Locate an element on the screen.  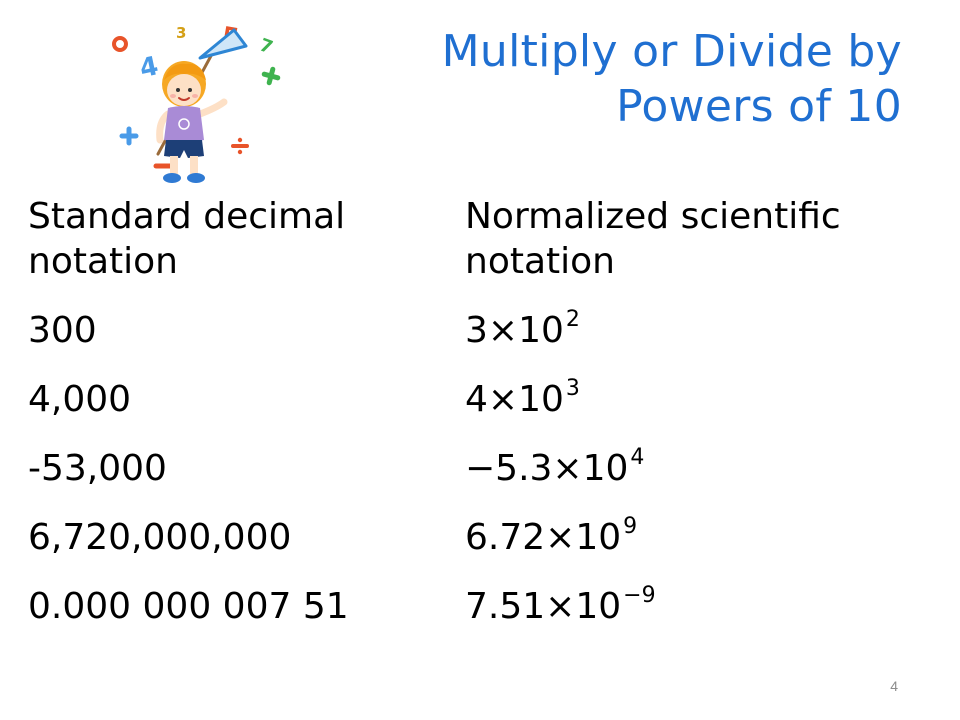
slide-title-line-2: Powers of 10 is located at coordinates (759, 106).